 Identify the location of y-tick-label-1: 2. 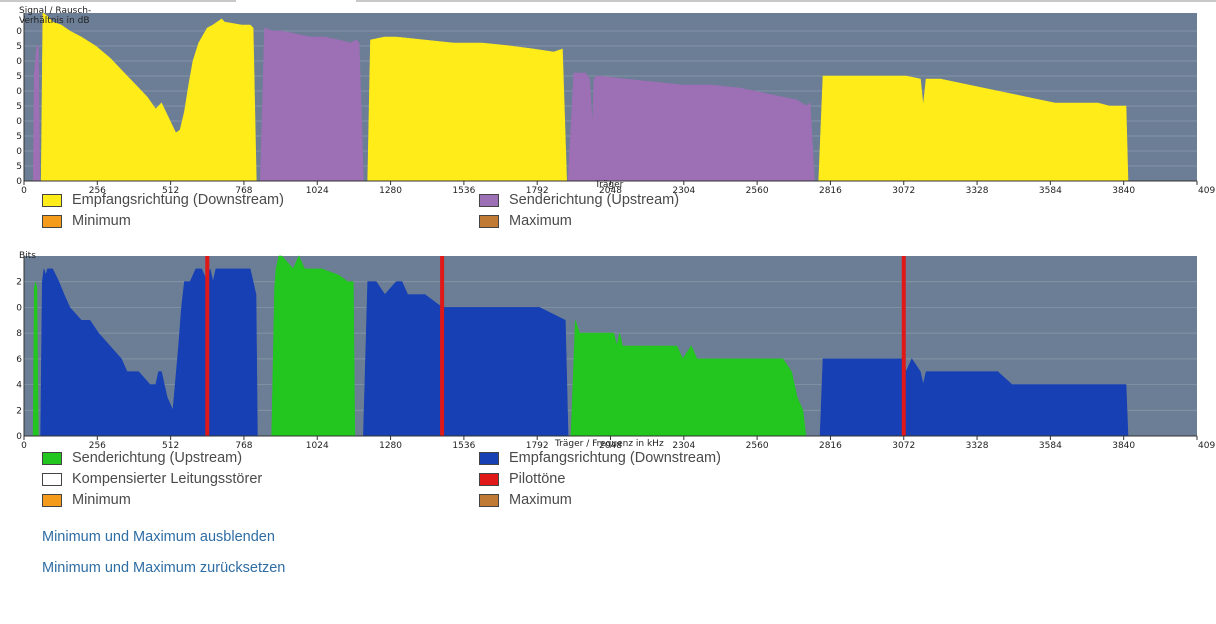
(19, 411).